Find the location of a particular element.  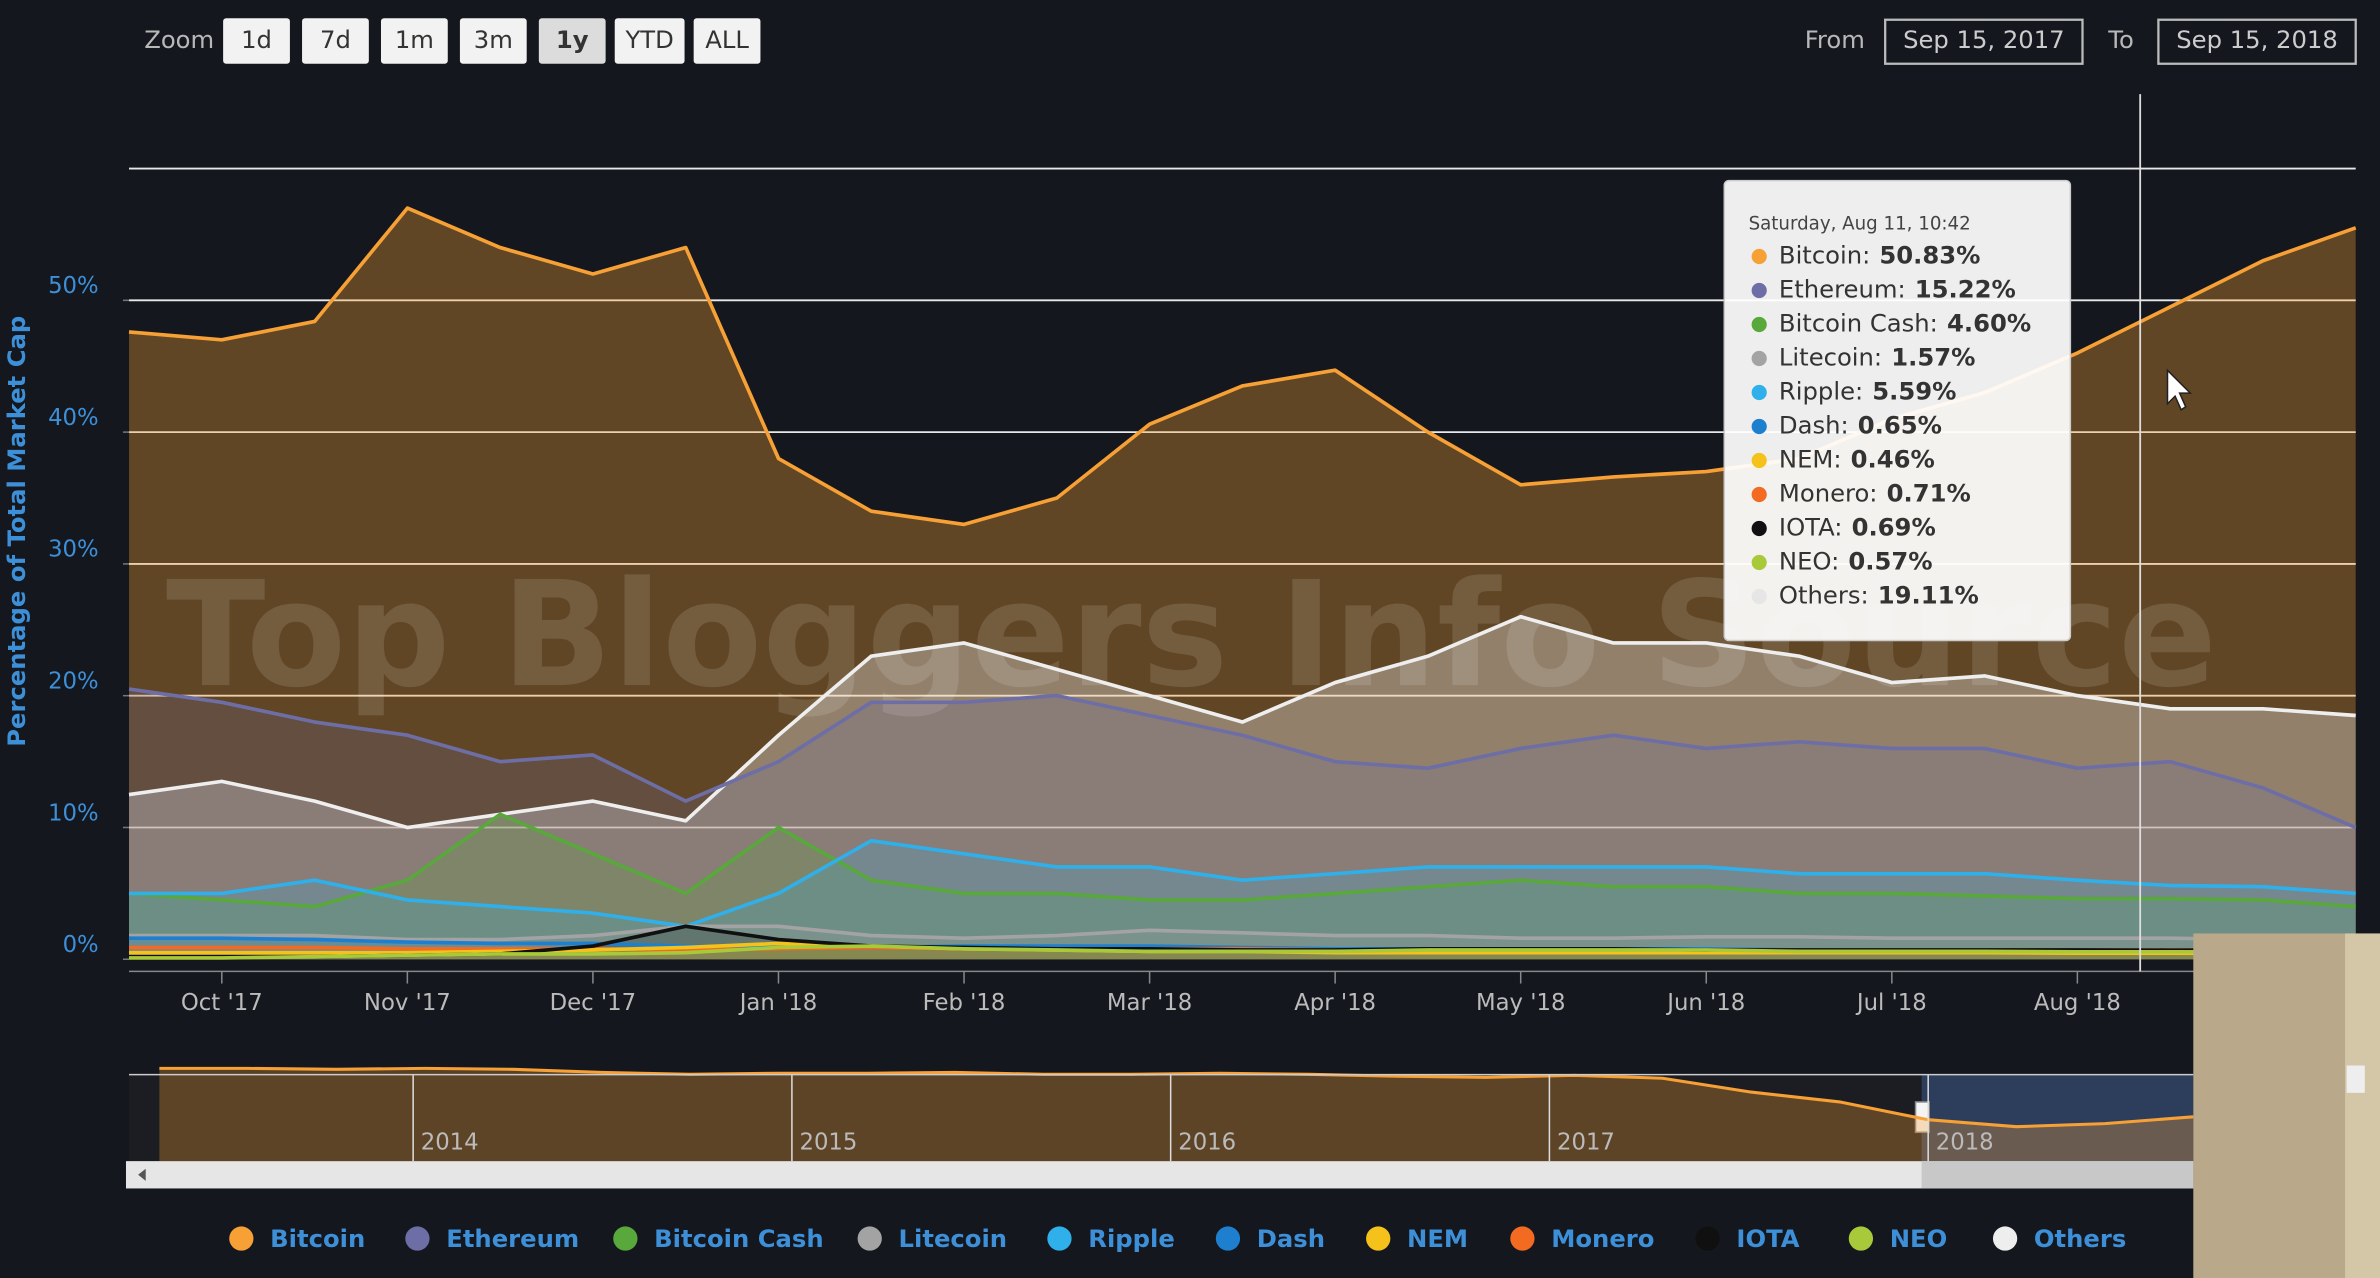

tooltip-name: Monero: is located at coordinates (1828, 493).